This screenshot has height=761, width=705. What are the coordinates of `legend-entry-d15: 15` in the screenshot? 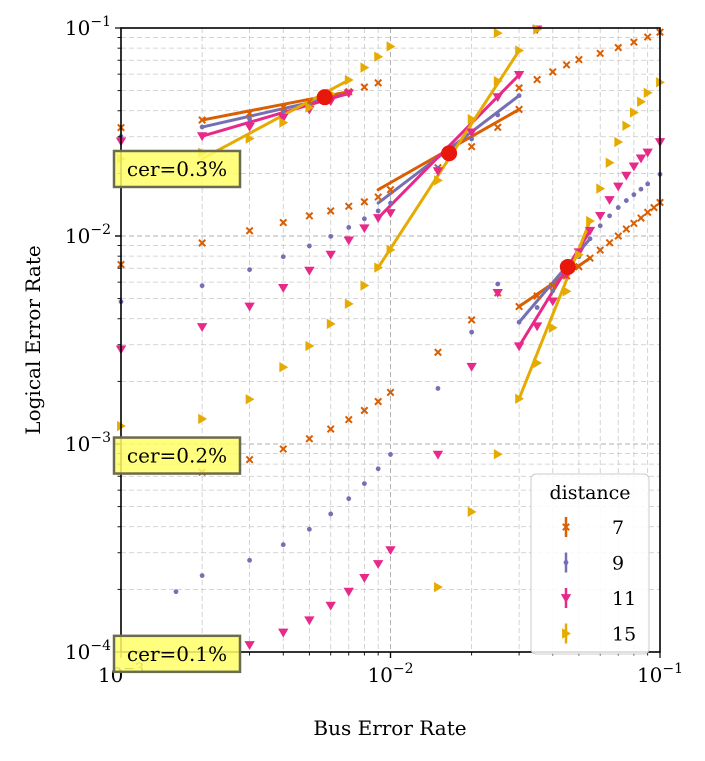 It's located at (599, 634).